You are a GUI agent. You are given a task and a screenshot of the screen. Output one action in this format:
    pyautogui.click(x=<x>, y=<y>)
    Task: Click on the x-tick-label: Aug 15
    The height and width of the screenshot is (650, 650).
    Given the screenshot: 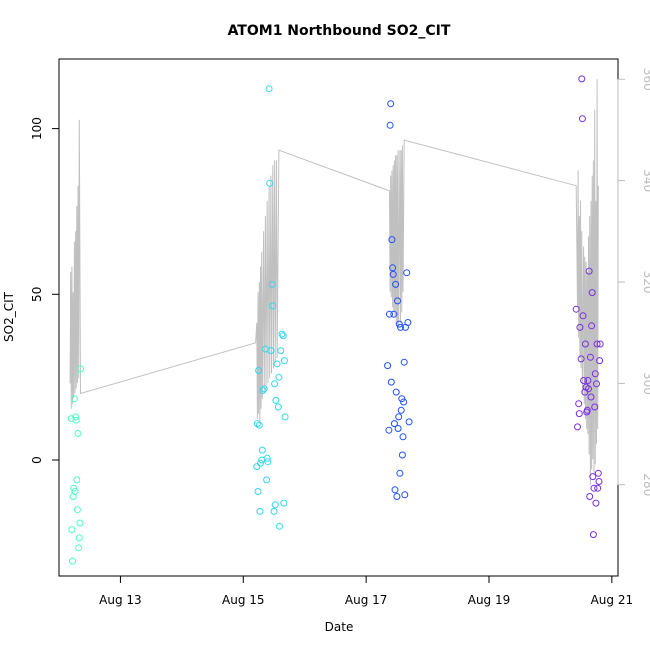 What is the action you would take?
    pyautogui.click(x=243, y=600)
    